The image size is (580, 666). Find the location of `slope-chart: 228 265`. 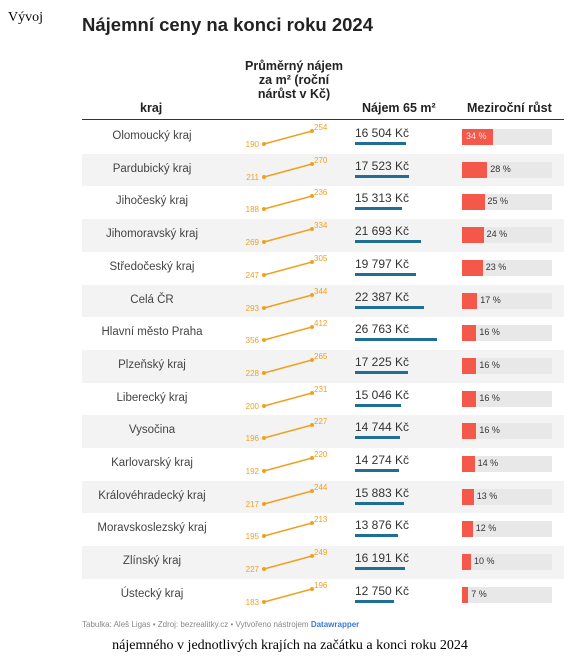

slope-chart: 228 265 is located at coordinates (287, 365).